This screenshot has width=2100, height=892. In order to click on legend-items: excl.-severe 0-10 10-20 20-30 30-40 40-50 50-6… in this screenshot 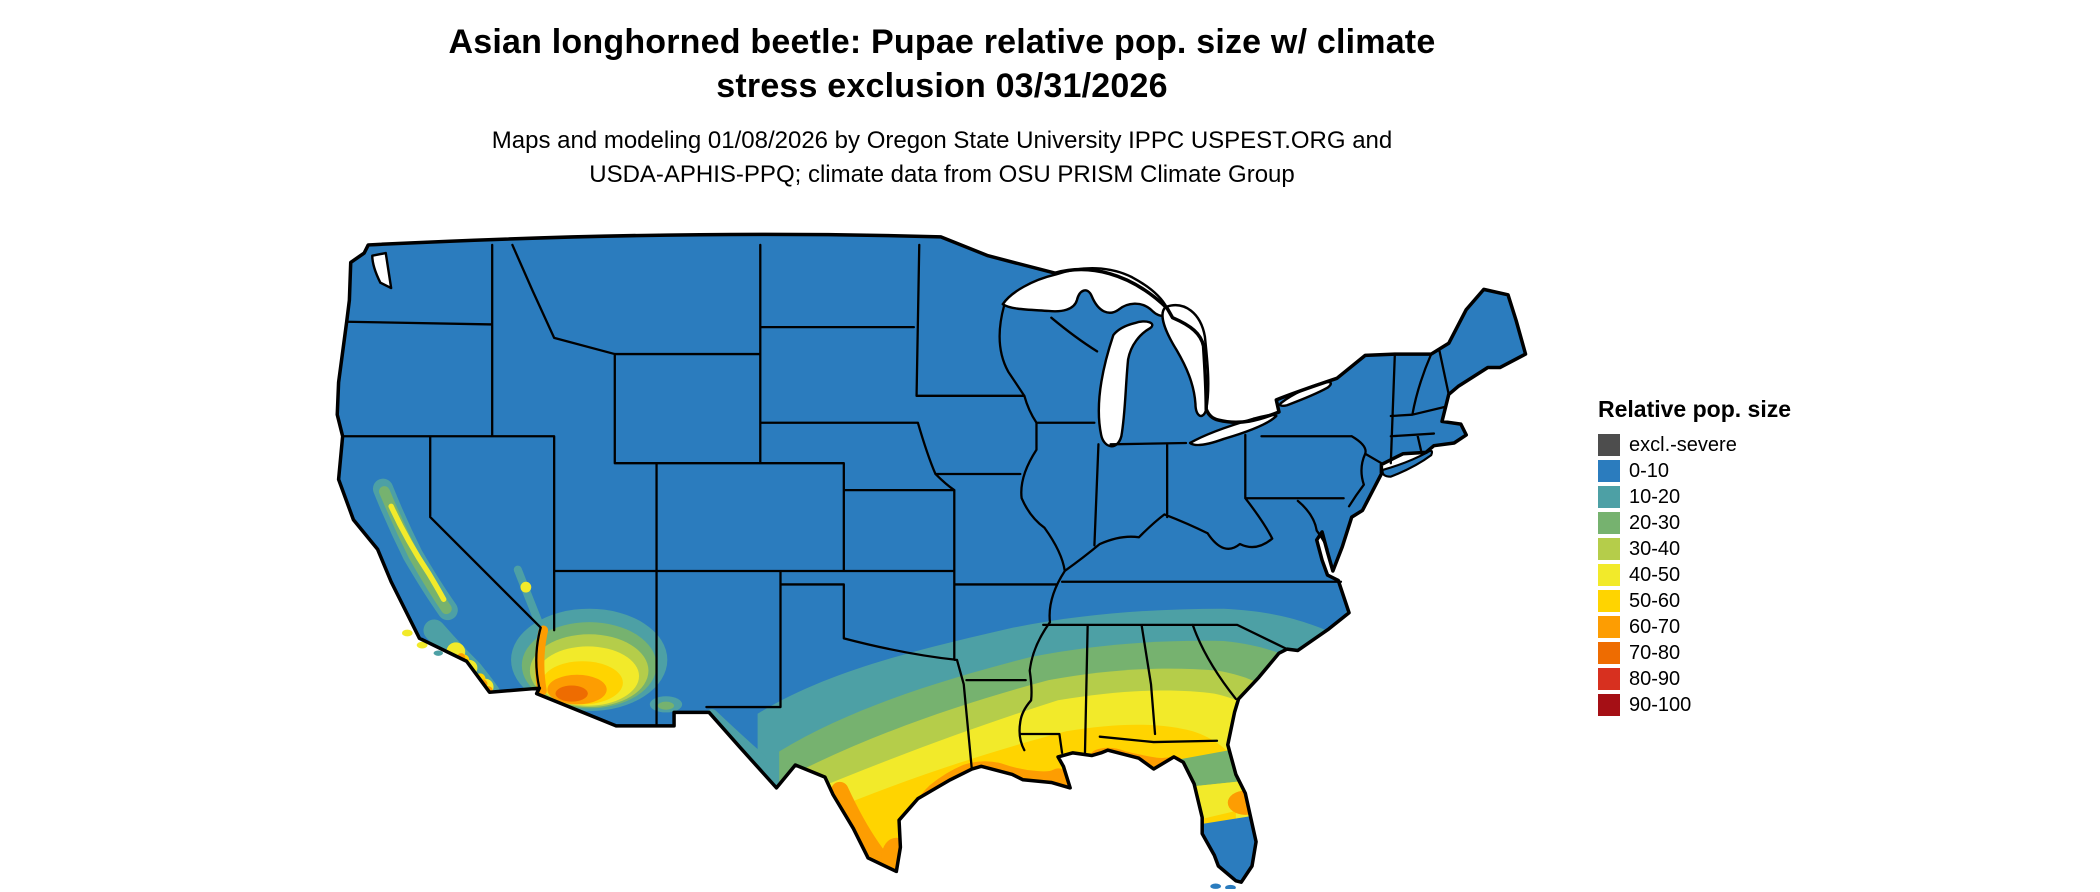, I will do `click(1694, 575)`.